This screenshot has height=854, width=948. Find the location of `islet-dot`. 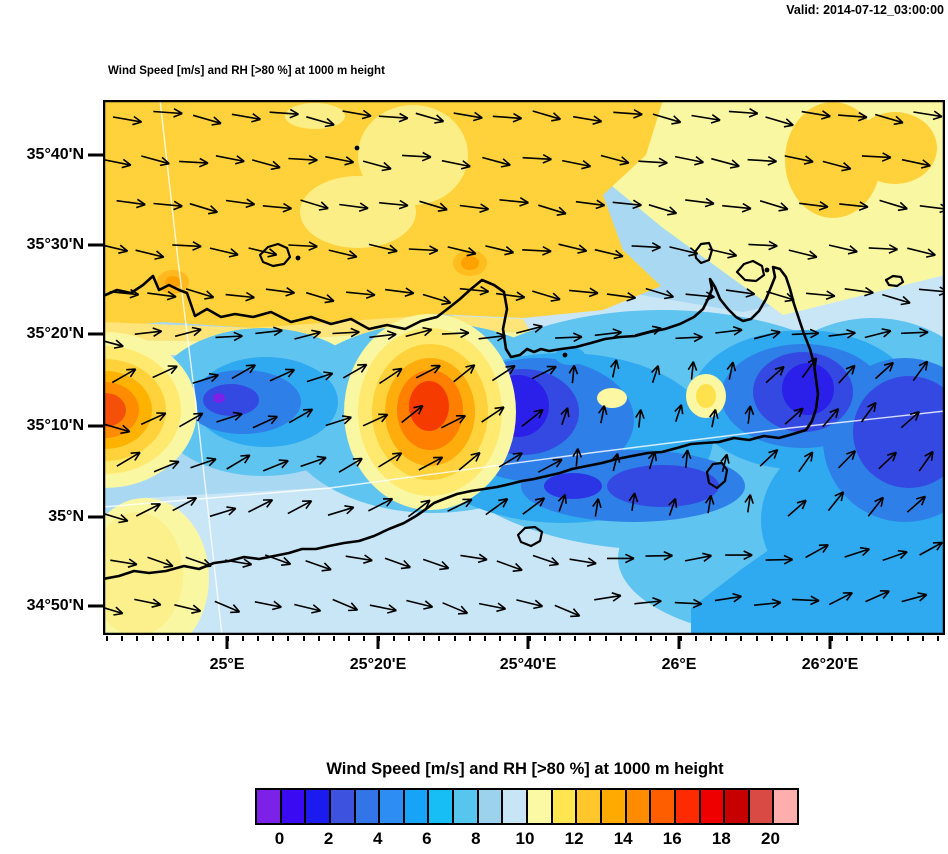

islet-dot is located at coordinates (298, 258).